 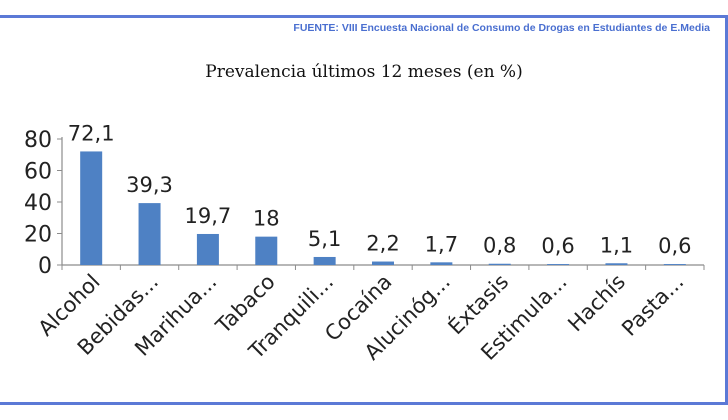 I want to click on data-label: 72,1, so click(x=91, y=133).